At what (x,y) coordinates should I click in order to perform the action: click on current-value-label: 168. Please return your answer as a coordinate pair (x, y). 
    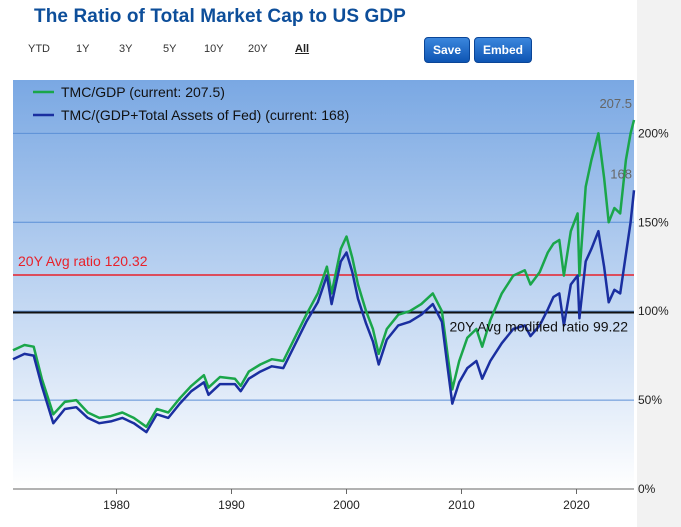
    Looking at the image, I should click on (621, 173).